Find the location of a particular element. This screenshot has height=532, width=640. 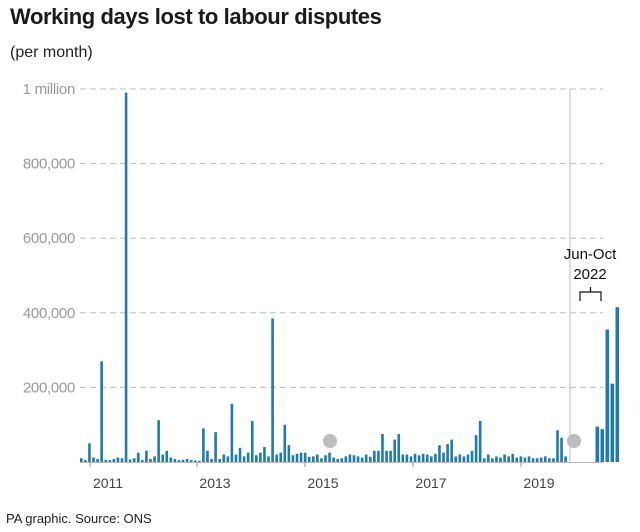

jun-oct-2022-annotation: Jun-Oct 2022 is located at coordinates (590, 273).